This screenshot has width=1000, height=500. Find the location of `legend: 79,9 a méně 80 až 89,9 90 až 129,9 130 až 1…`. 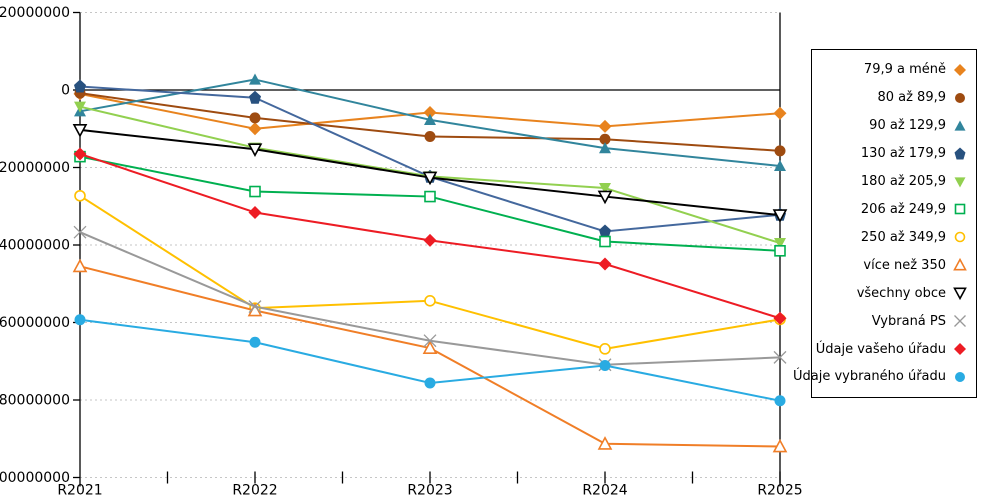

legend: 79,9 a méně 80 až 89,9 90 až 129,9 130 až 1… is located at coordinates (885, 223).